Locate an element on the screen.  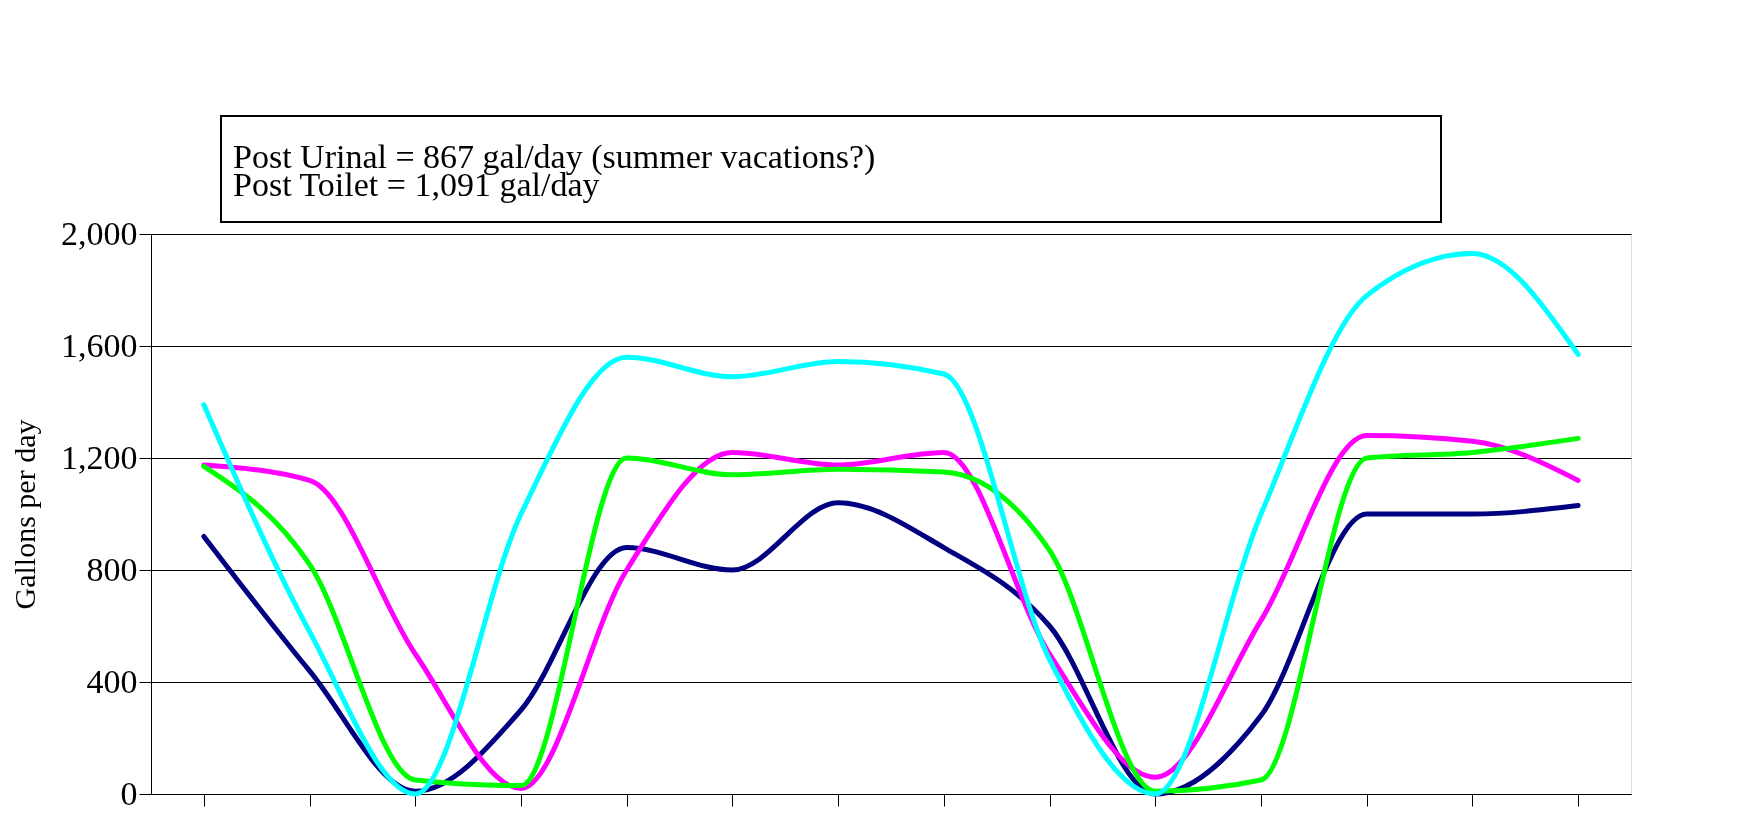
y-tick-label: 0 is located at coordinates (129, 793).